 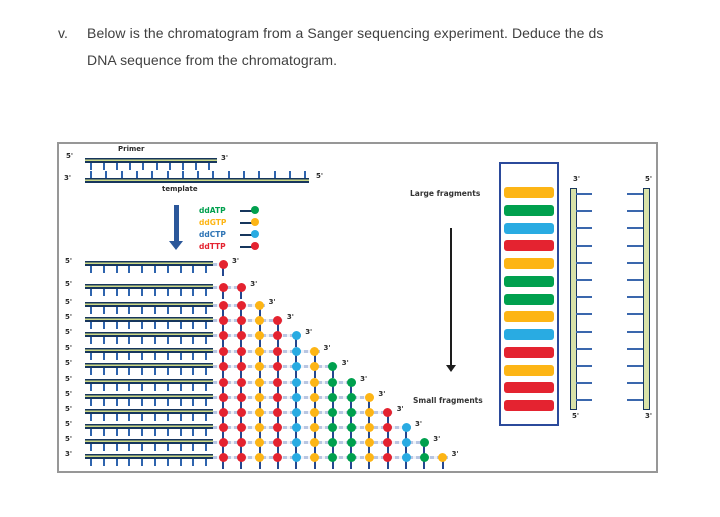 What do you see at coordinates (213, 222) in the screenshot?
I see `legend-ddntp-label: ddGTP` at bounding box center [213, 222].